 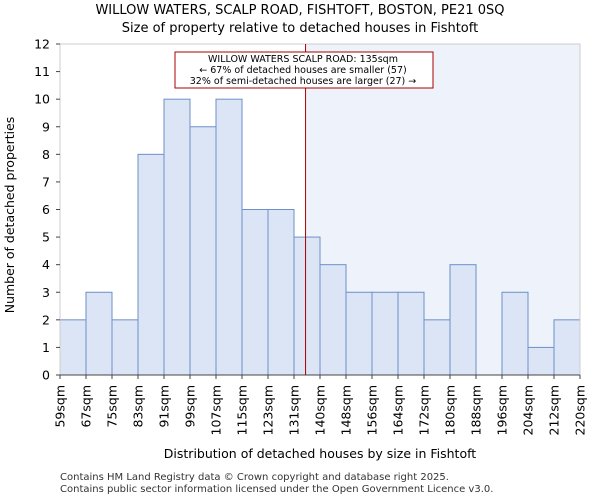 What do you see at coordinates (437, 347) in the screenshot?
I see `bar-172sqm` at bounding box center [437, 347].